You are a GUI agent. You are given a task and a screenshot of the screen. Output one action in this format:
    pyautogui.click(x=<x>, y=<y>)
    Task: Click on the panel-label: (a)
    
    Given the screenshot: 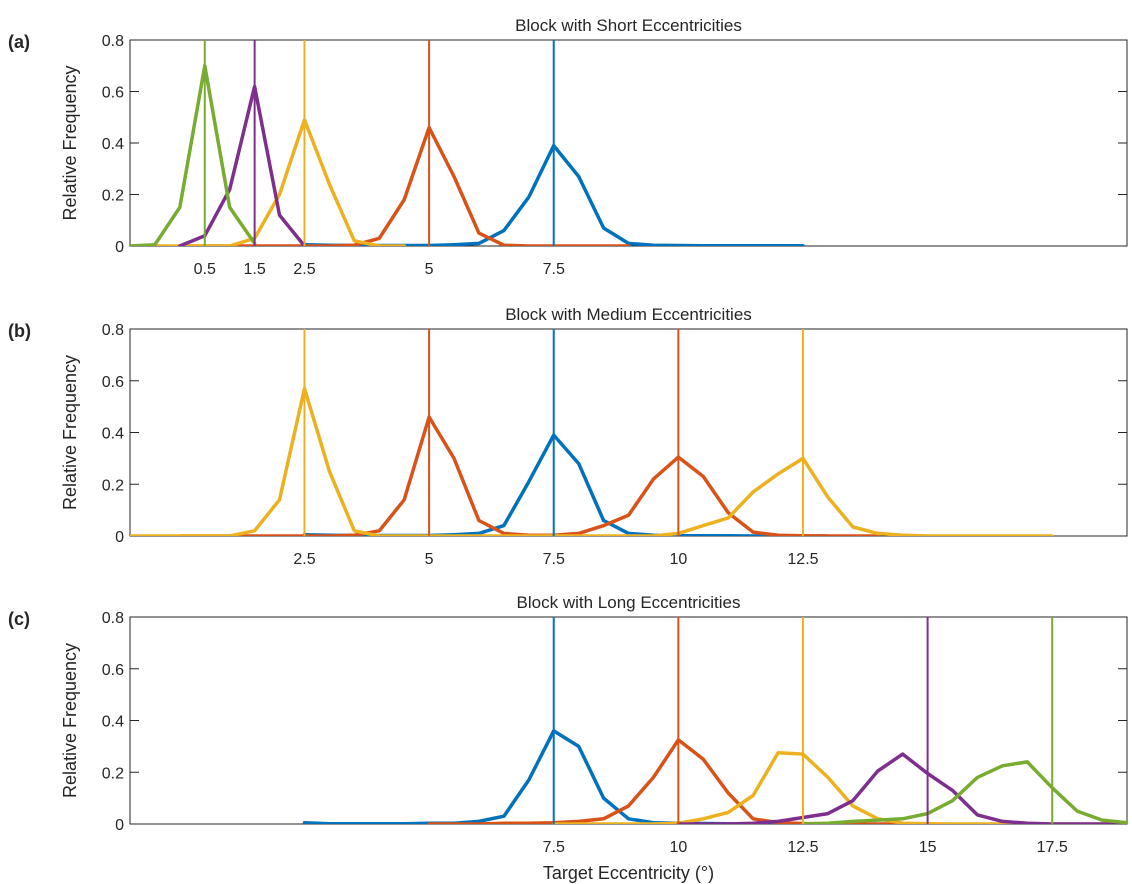 What is the action you would take?
    pyautogui.click(x=19, y=42)
    